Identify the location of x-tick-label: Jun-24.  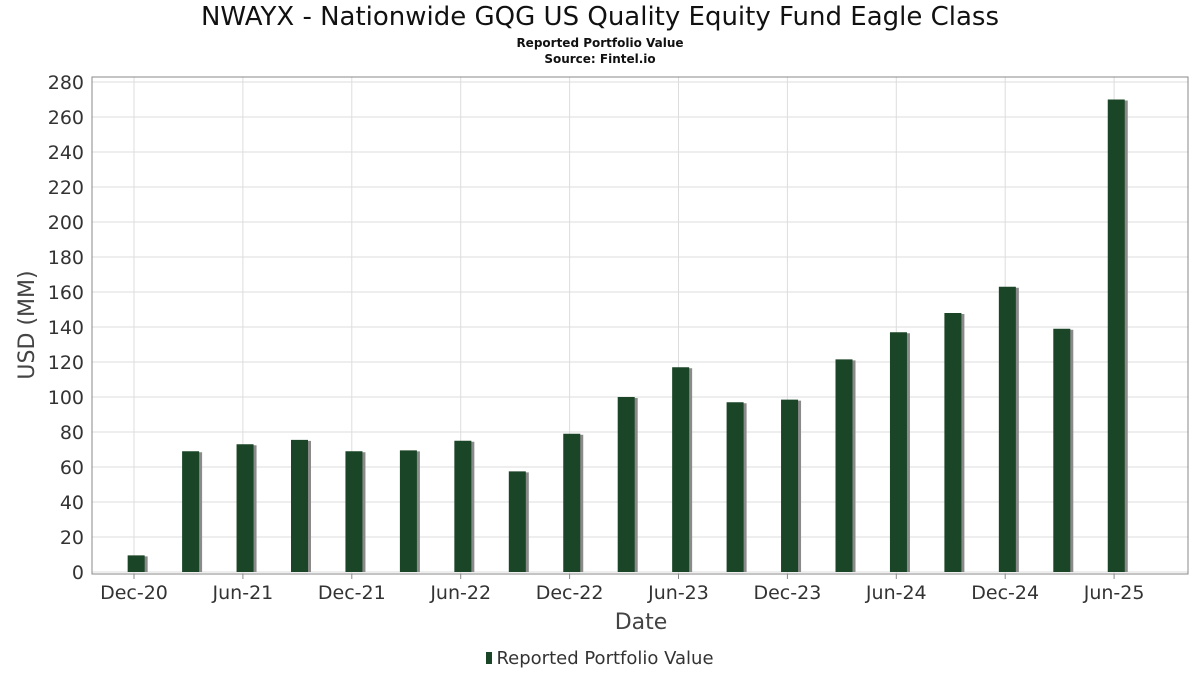
(896, 593).